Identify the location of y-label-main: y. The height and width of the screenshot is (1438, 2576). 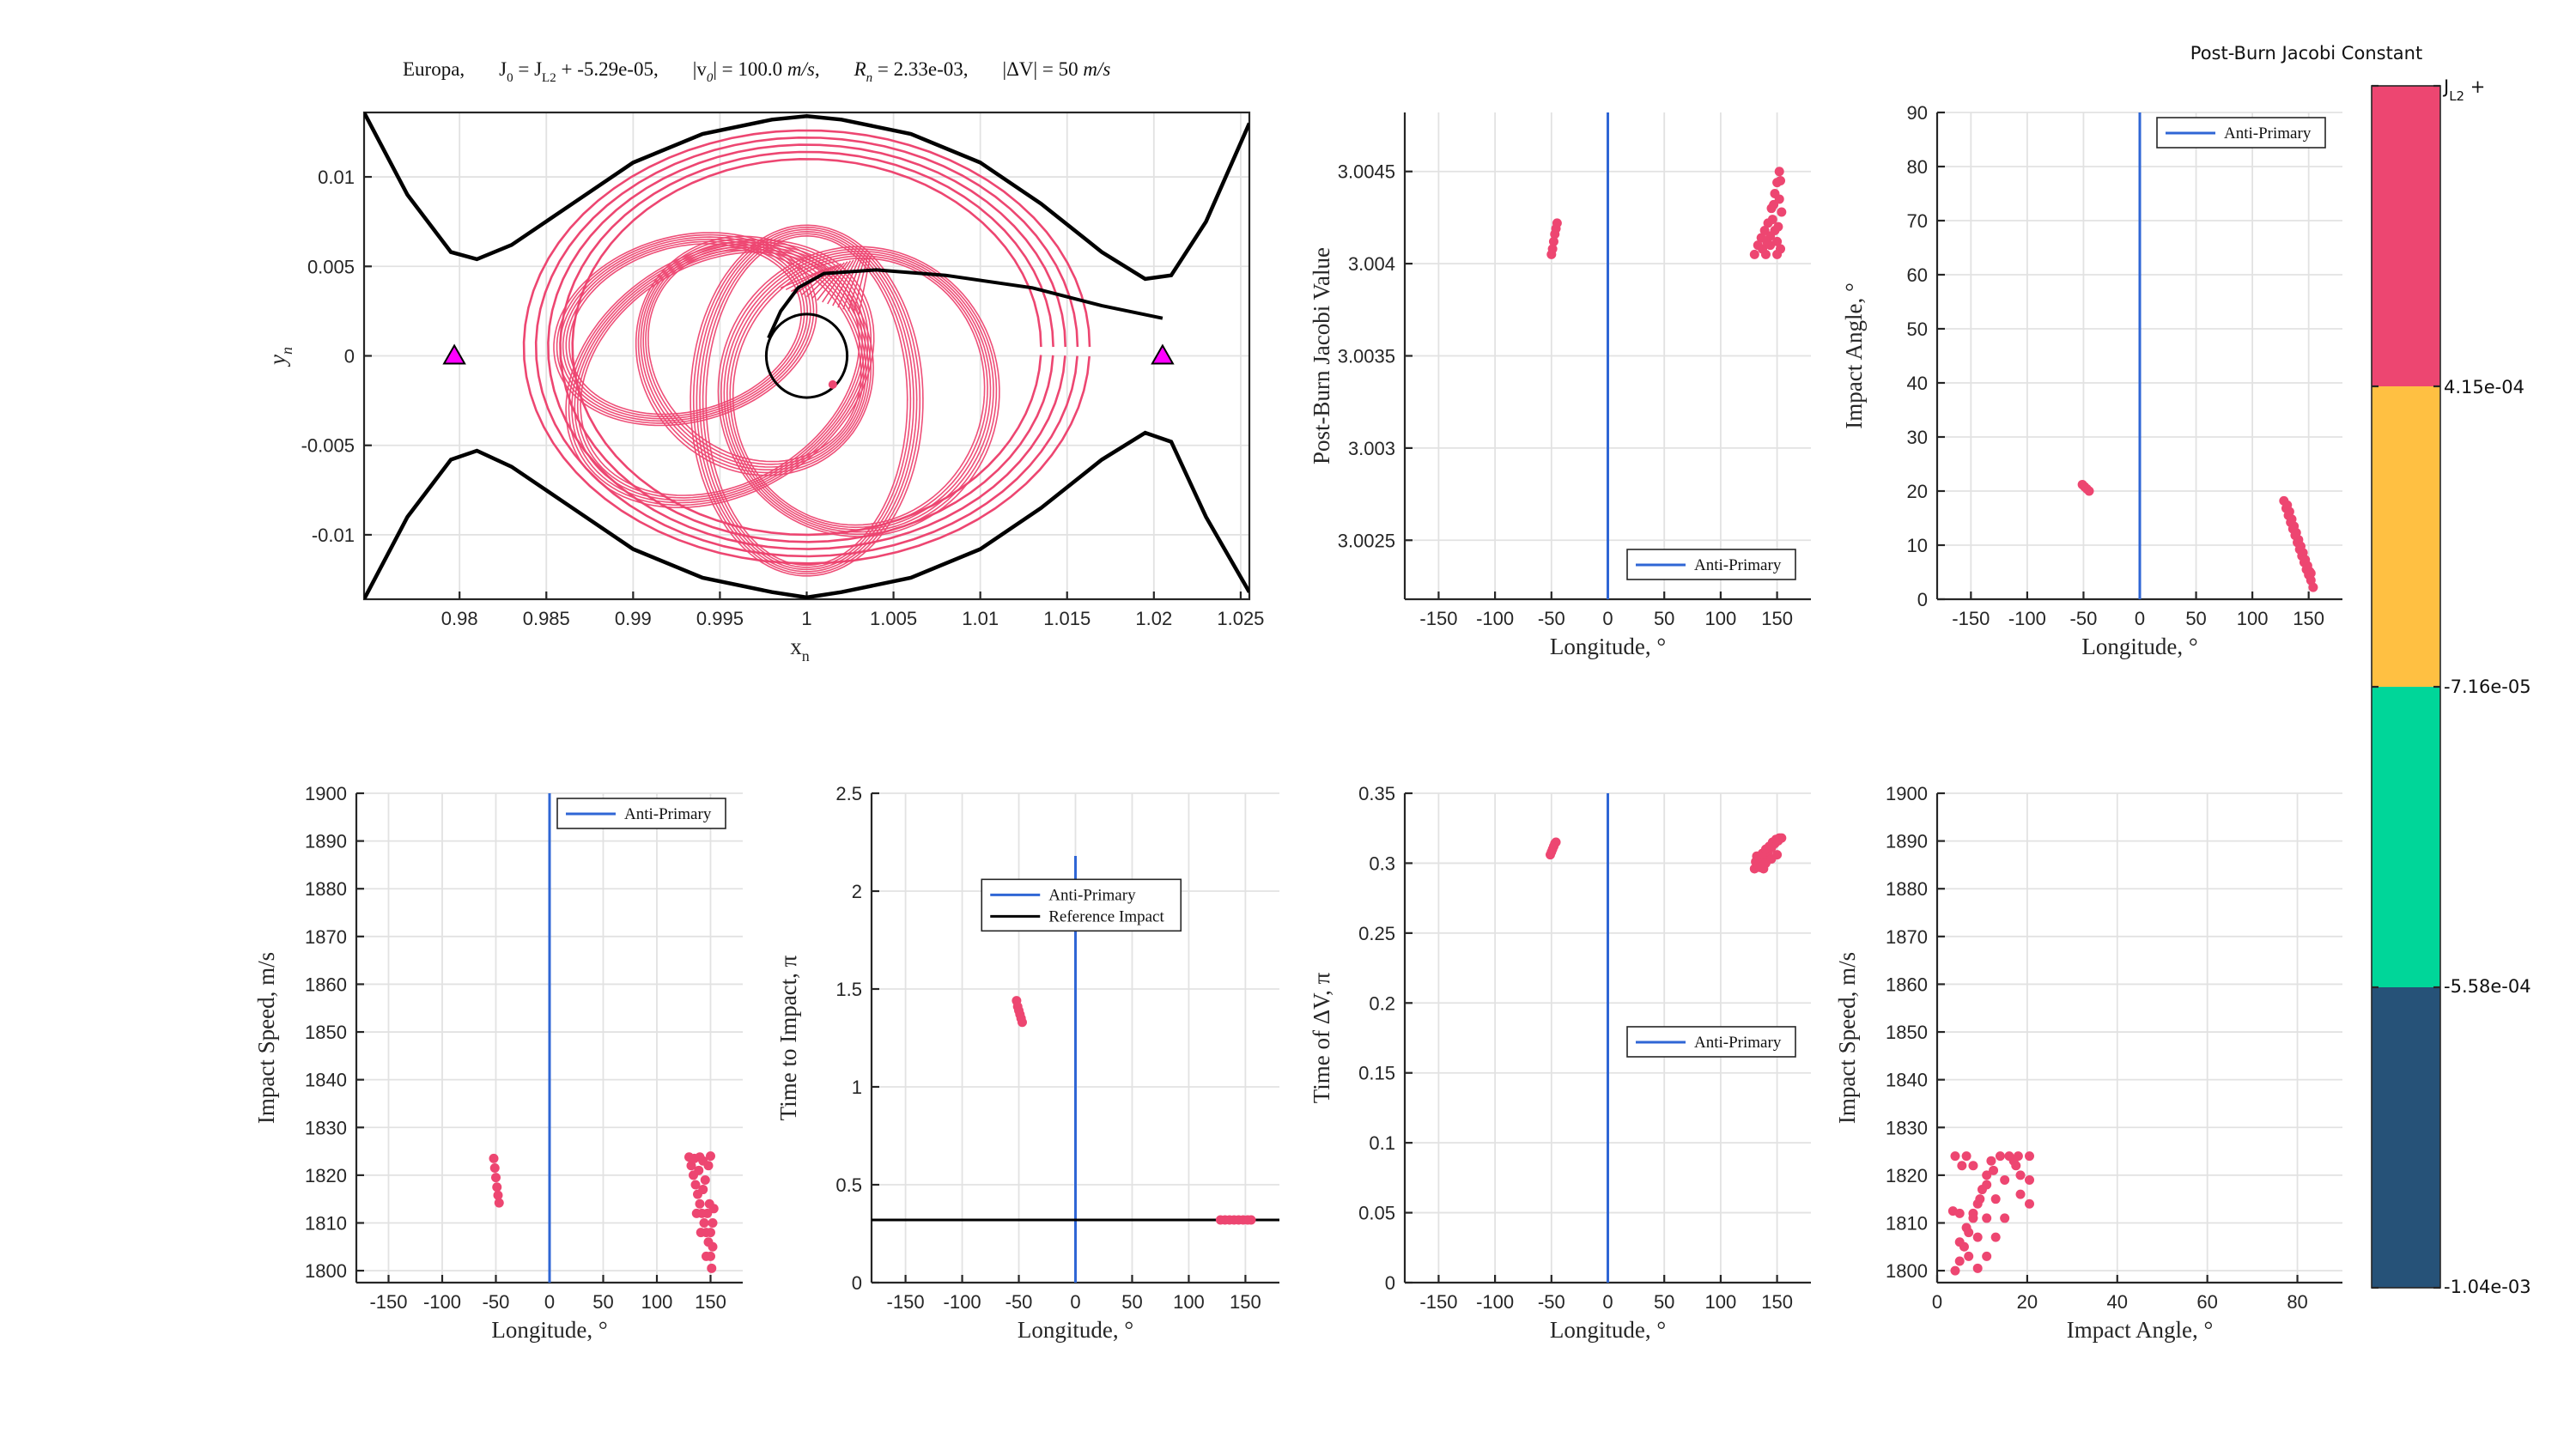
(277, 361).